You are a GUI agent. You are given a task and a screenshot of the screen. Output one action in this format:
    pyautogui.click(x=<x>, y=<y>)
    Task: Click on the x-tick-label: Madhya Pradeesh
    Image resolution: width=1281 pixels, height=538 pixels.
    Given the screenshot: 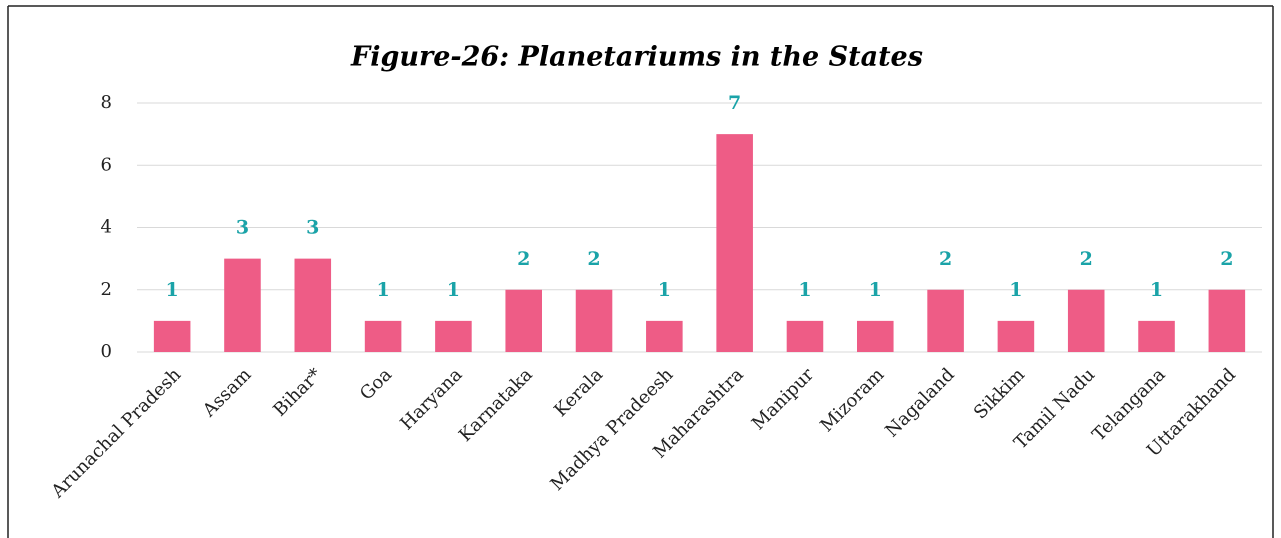 What is the action you would take?
    pyautogui.click(x=612, y=429)
    